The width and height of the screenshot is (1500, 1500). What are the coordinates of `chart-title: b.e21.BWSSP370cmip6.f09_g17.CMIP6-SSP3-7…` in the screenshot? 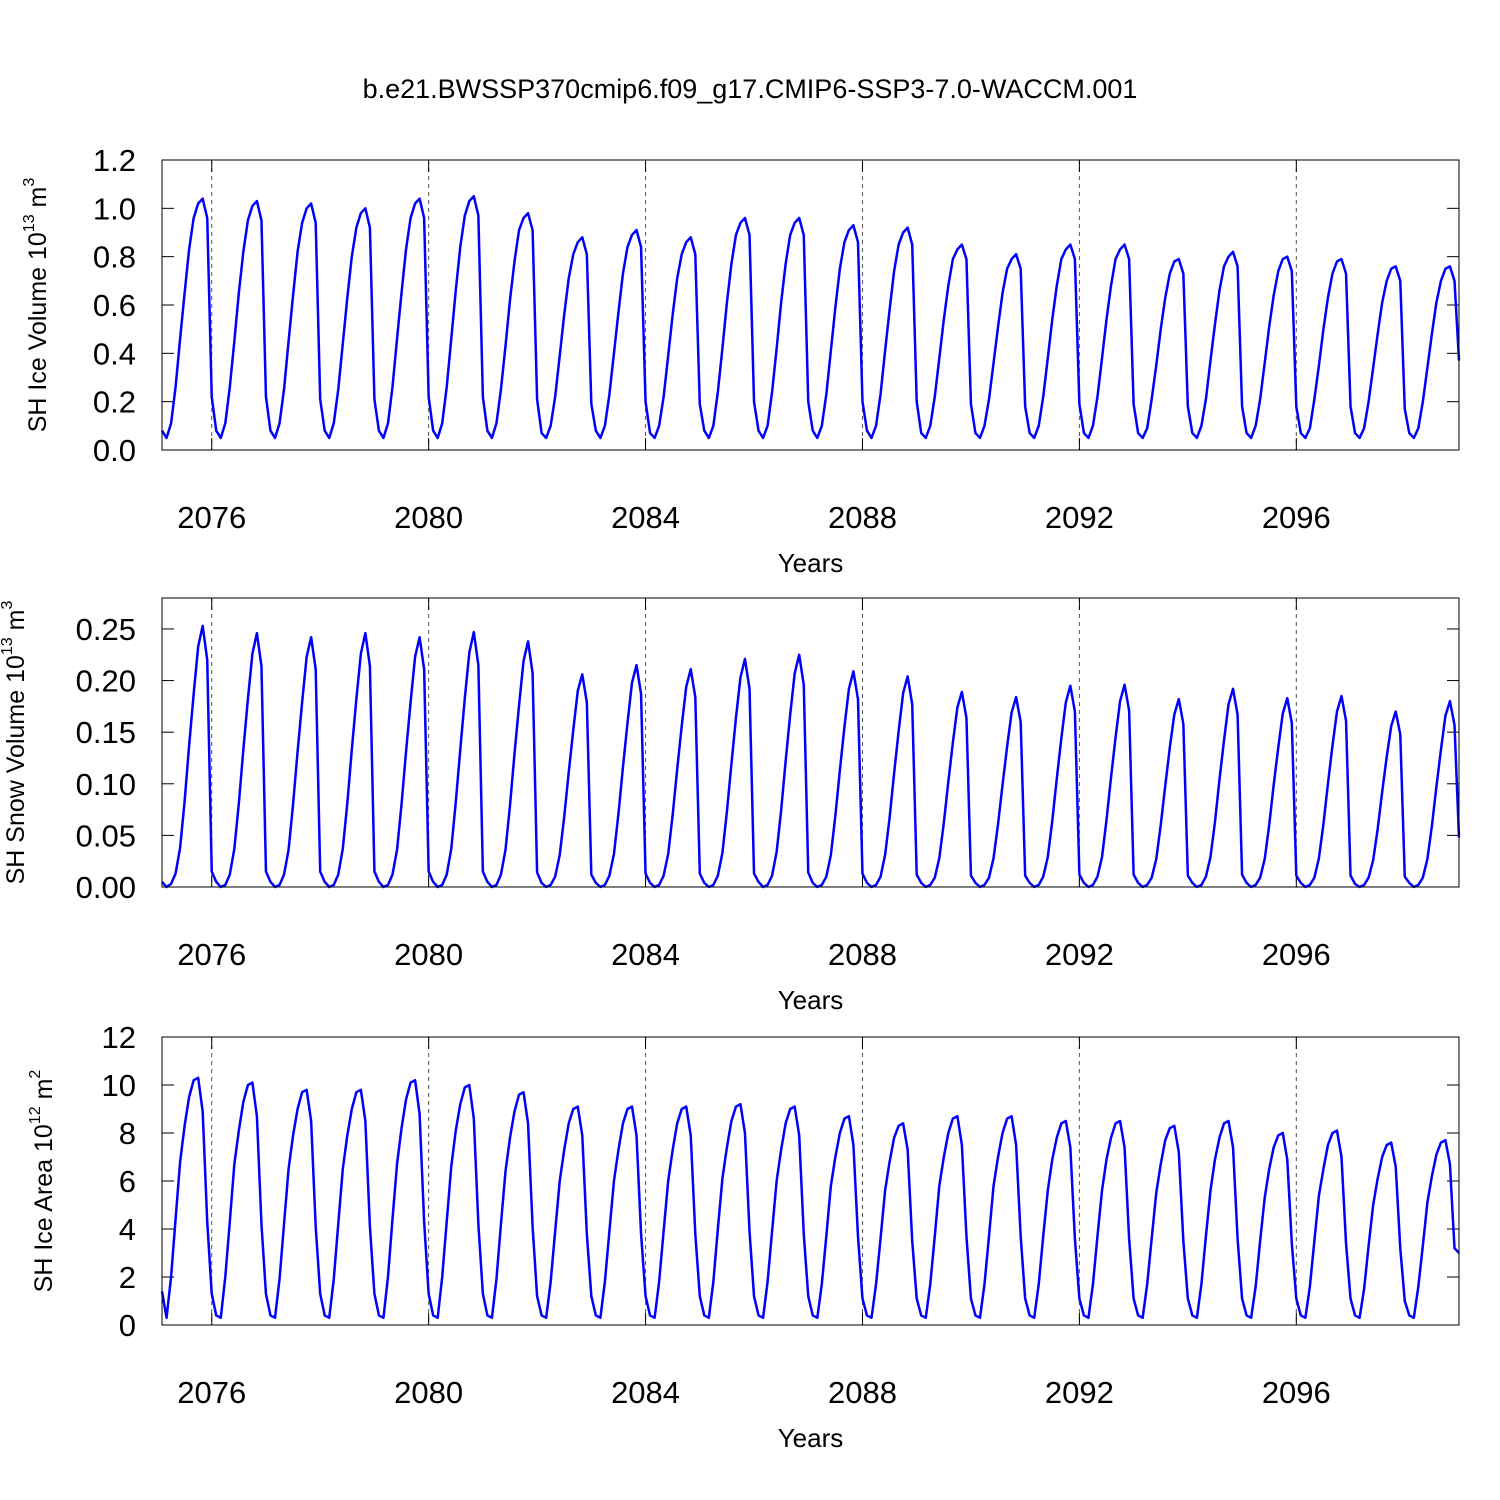 It's located at (750, 89).